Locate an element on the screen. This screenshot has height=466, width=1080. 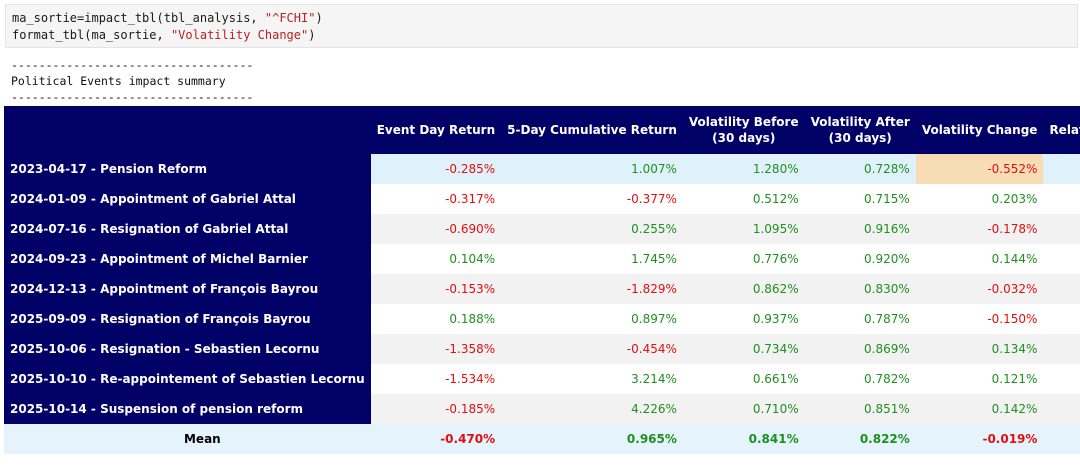
table-cell: 1.280% is located at coordinates (743, 169).